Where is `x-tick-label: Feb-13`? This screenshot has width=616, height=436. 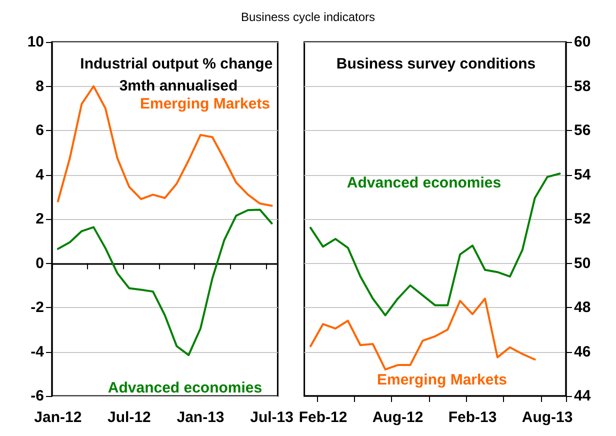
x-tick-label: Feb-13 is located at coordinates (472, 417).